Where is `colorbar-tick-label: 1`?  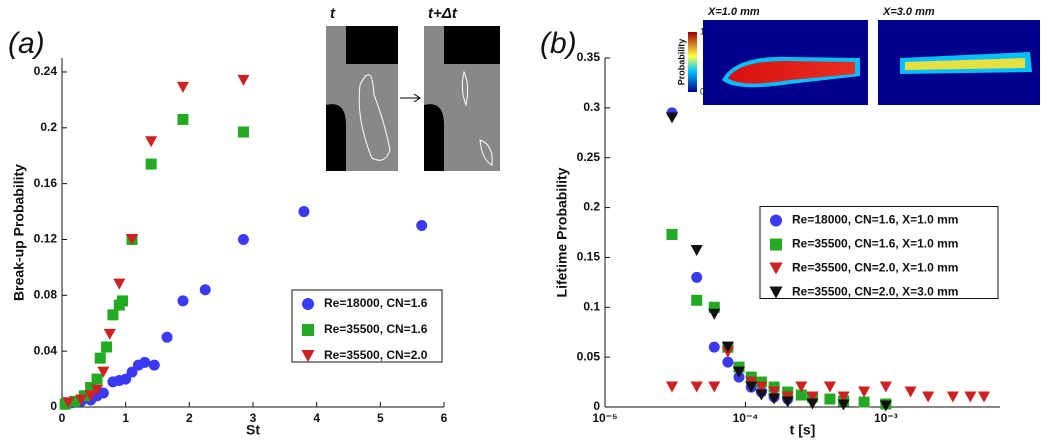 colorbar-tick-label: 1 is located at coordinates (702, 31).